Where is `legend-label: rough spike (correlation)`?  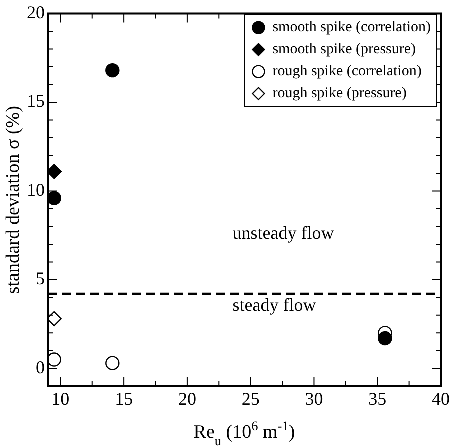
legend-label: rough spike (correlation) is located at coordinates (347, 72).